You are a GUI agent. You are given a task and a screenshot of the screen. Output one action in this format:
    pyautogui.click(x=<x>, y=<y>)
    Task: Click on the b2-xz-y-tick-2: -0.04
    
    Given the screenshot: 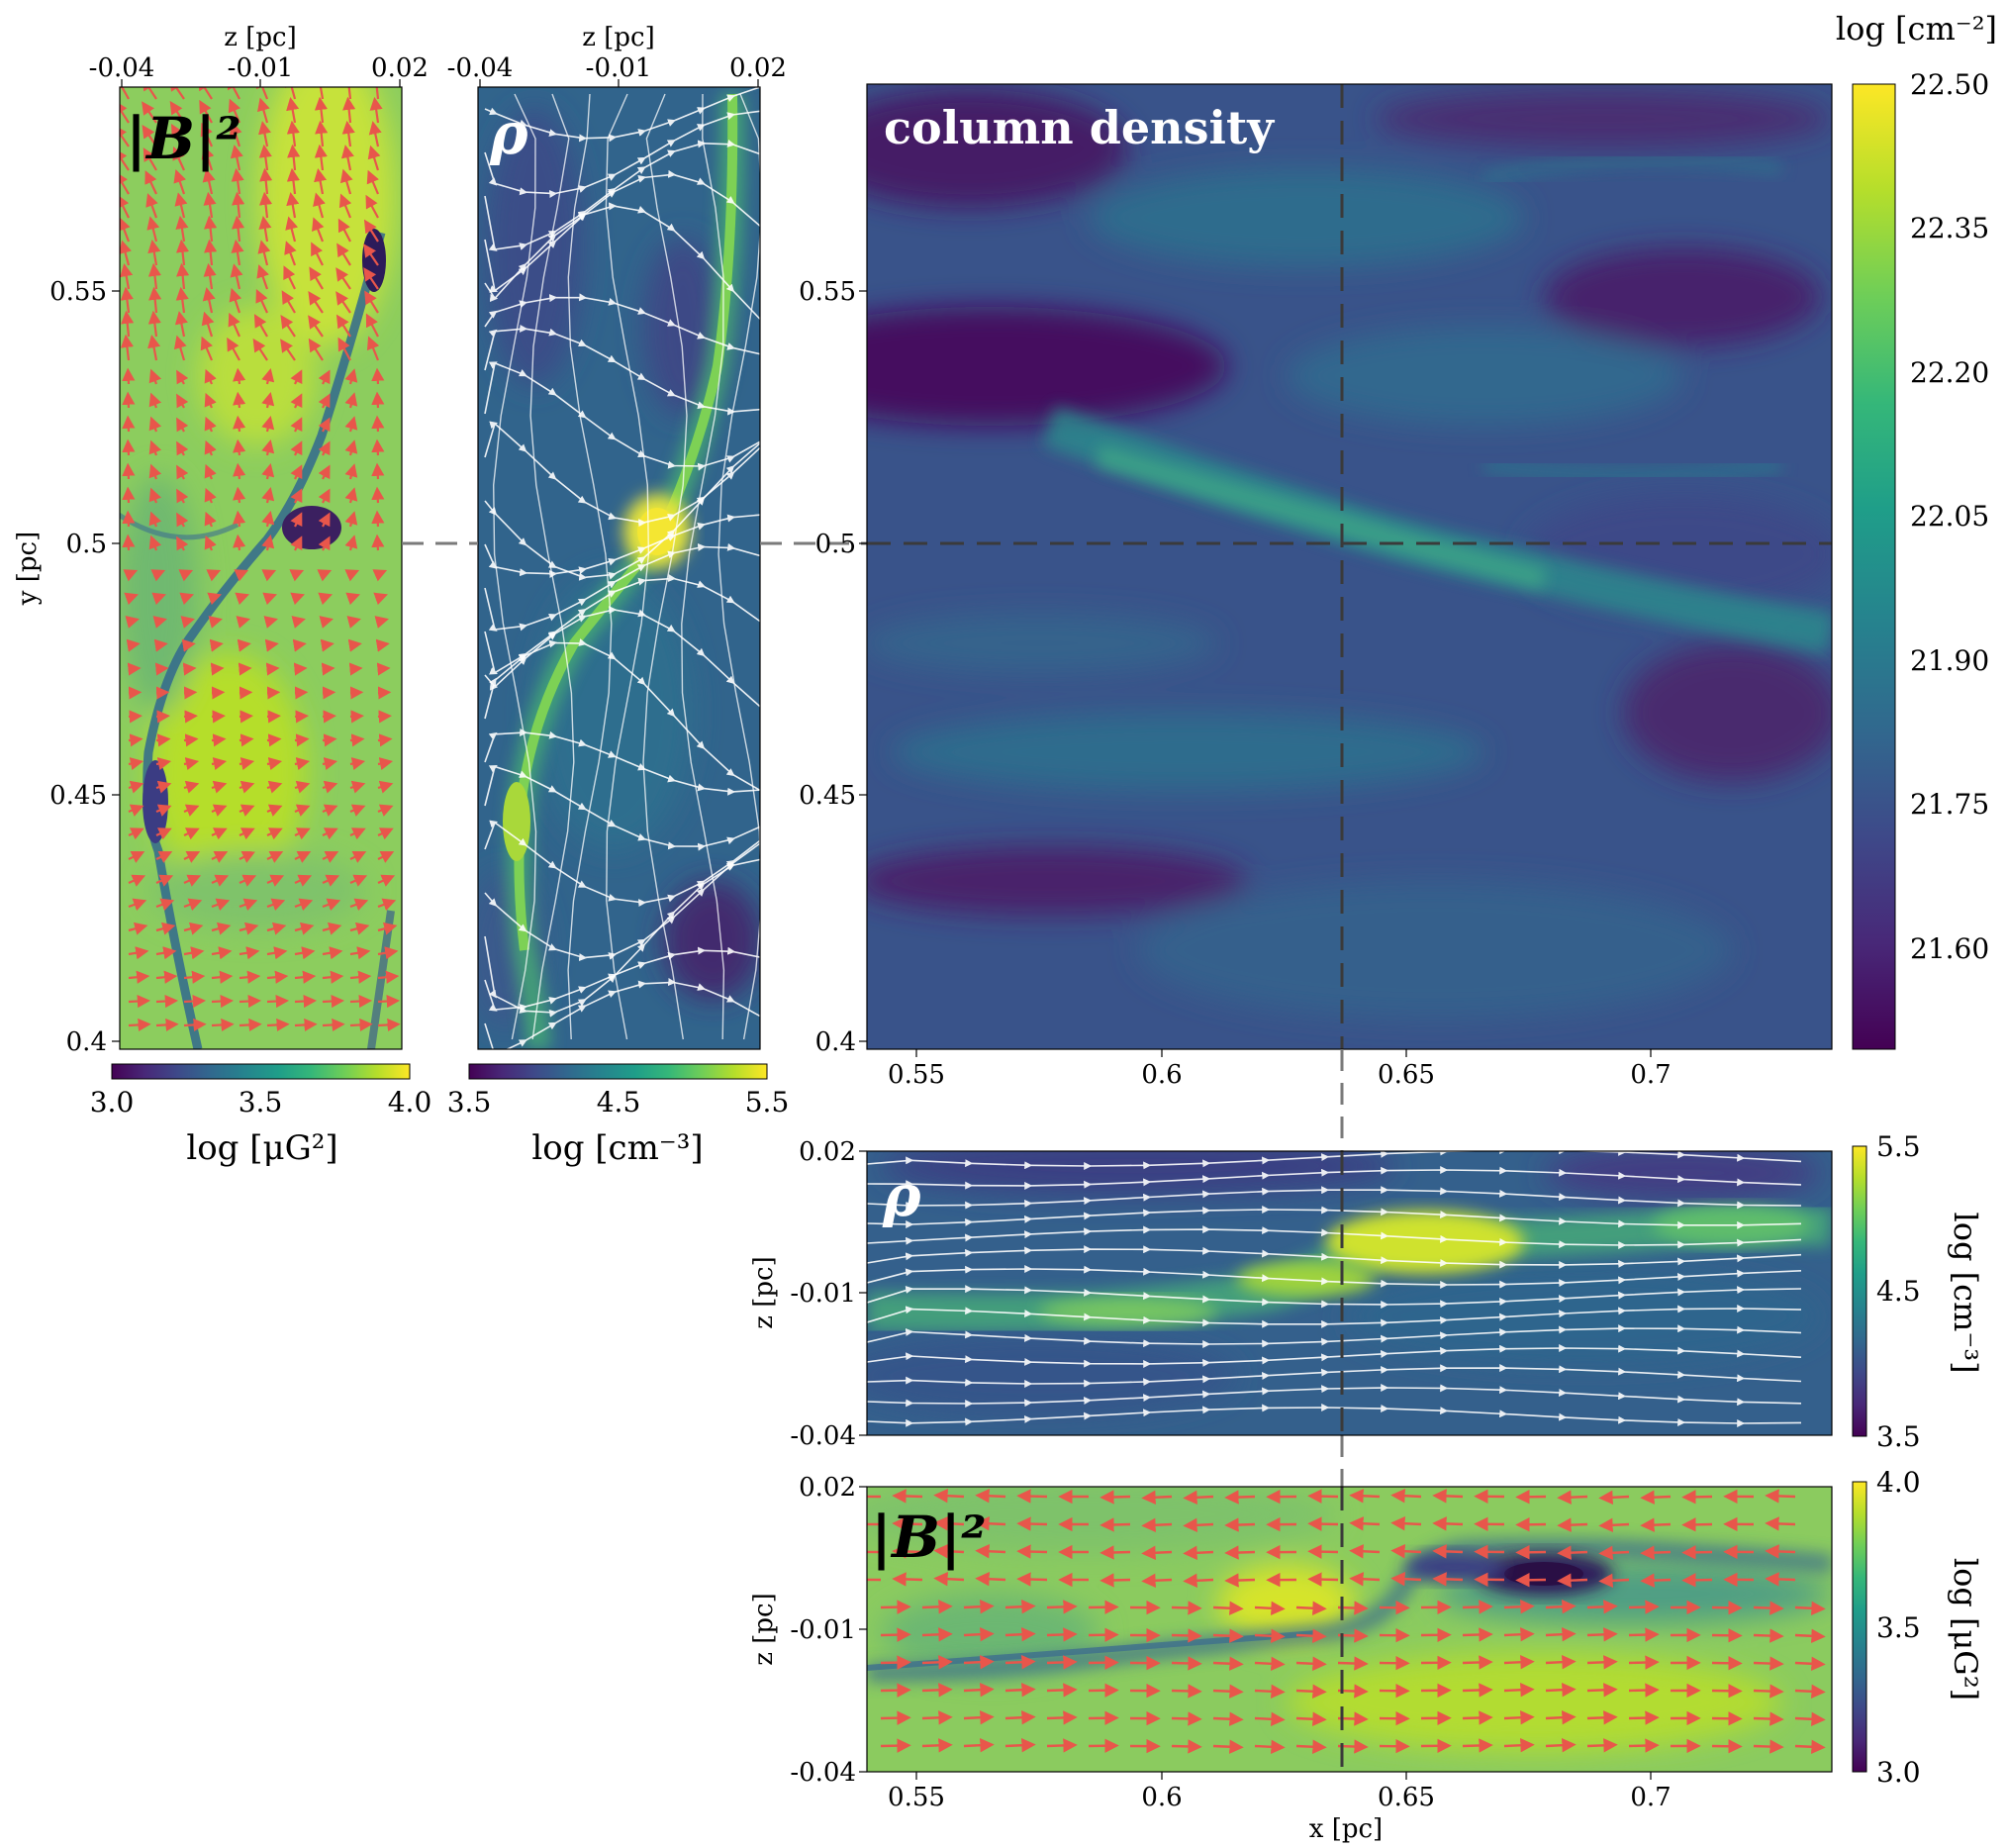 What is the action you would take?
    pyautogui.click(x=823, y=1773)
    